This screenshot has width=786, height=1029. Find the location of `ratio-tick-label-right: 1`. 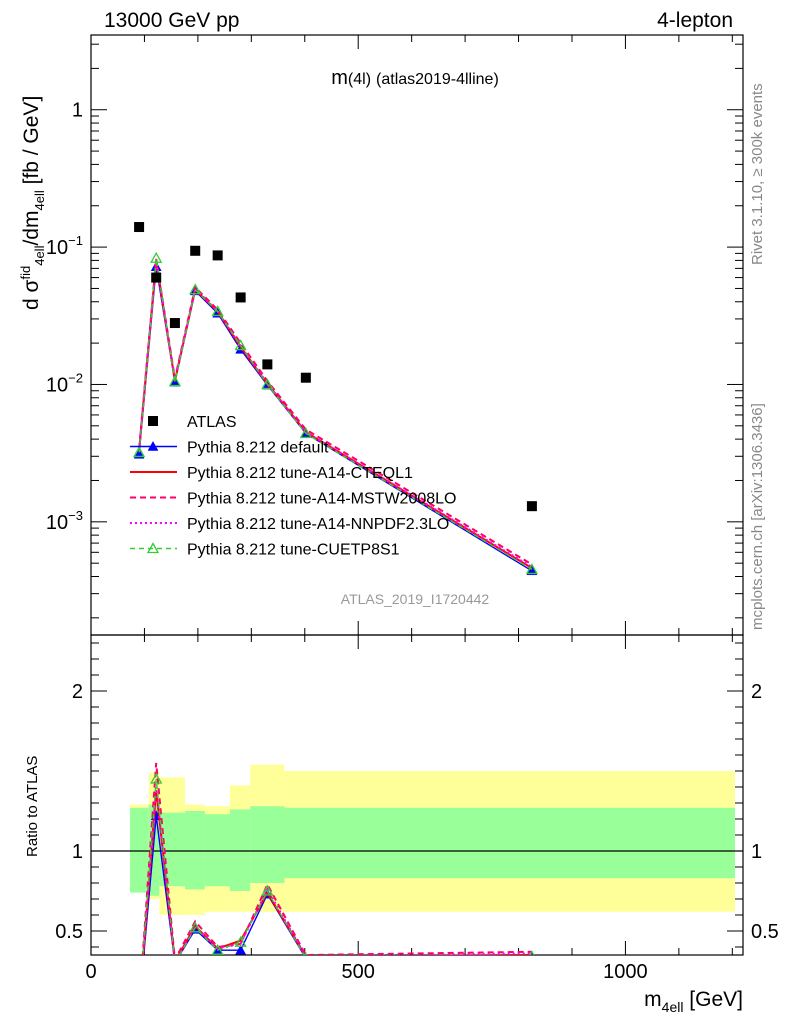

ratio-tick-label-right: 1 is located at coordinates (756, 852).